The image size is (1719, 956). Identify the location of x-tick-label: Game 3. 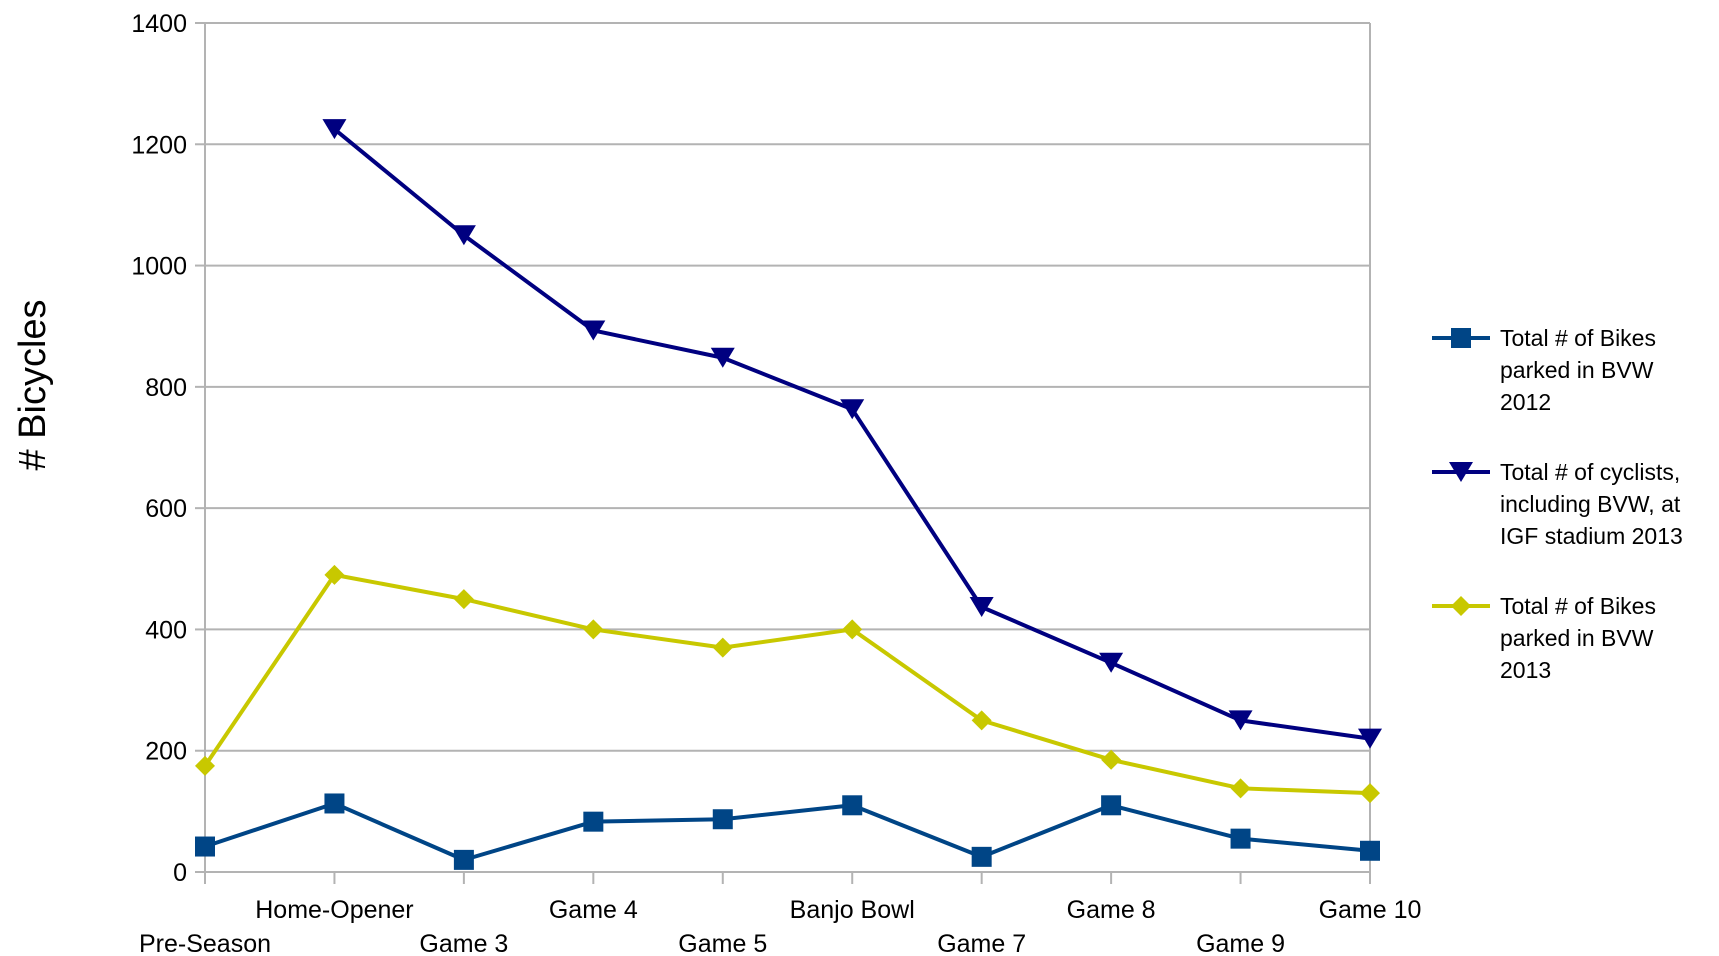
(463, 943).